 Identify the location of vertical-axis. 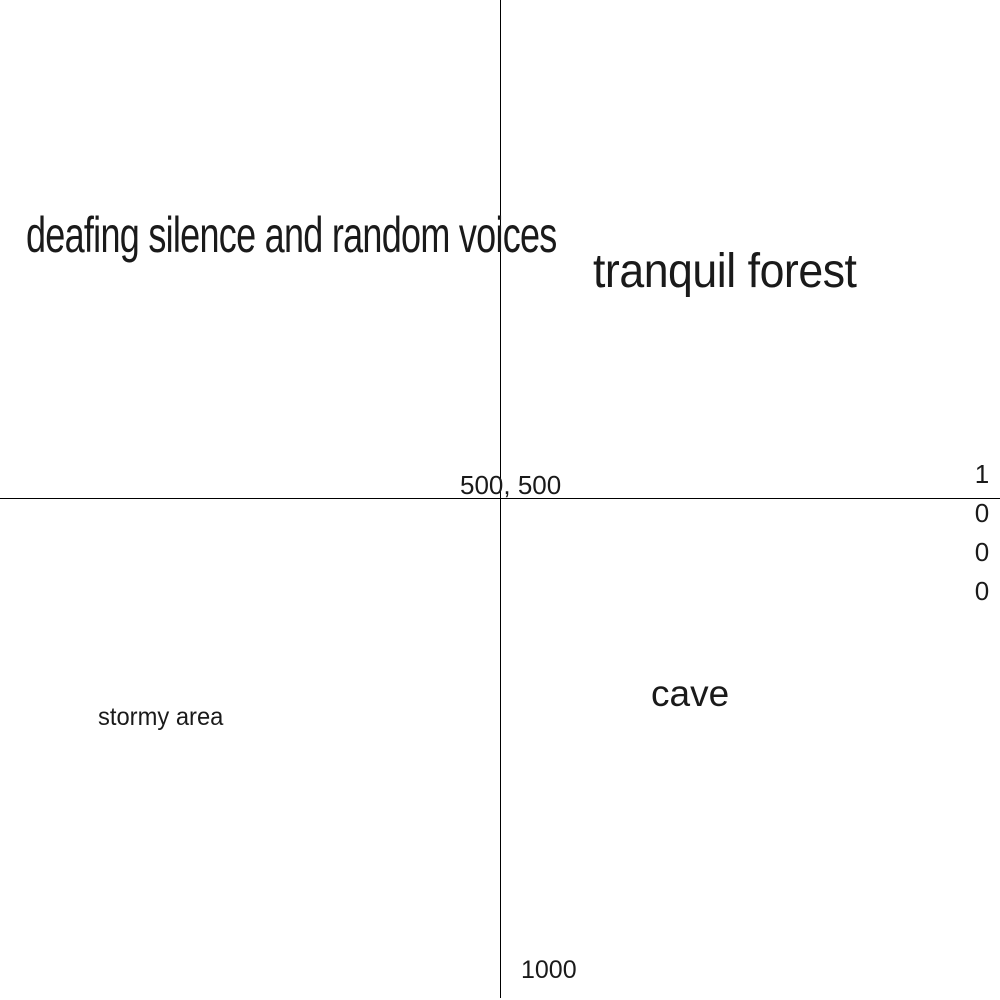
(500, 499).